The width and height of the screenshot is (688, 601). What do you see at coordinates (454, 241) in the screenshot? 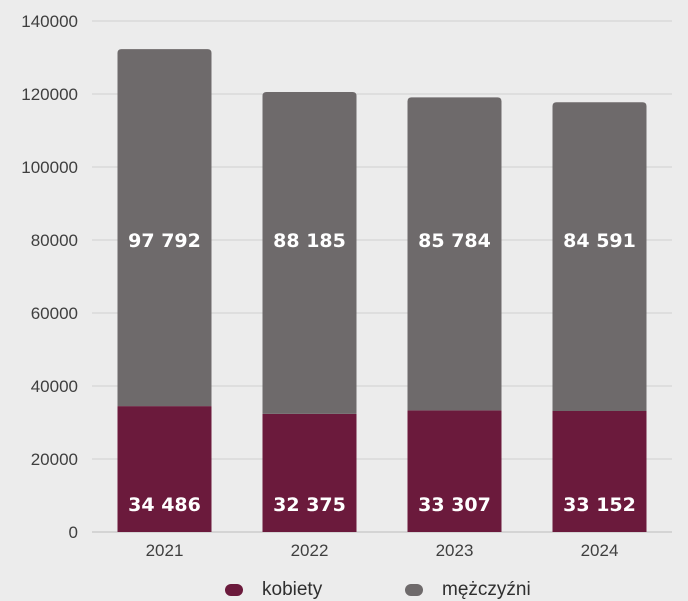
I see `data-label: 85 784` at bounding box center [454, 241].